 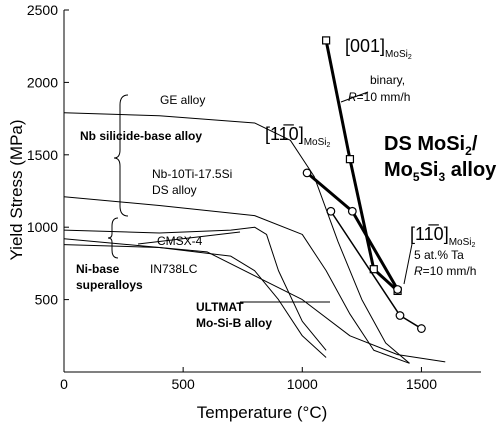 I want to click on annotation: Mo-Si-B alloy, so click(x=234, y=323).